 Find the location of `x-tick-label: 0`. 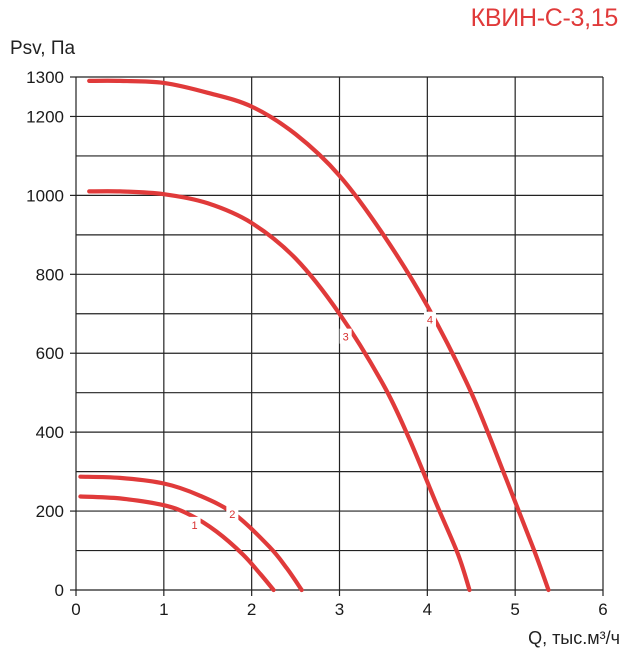

x-tick-label: 0 is located at coordinates (75, 609).